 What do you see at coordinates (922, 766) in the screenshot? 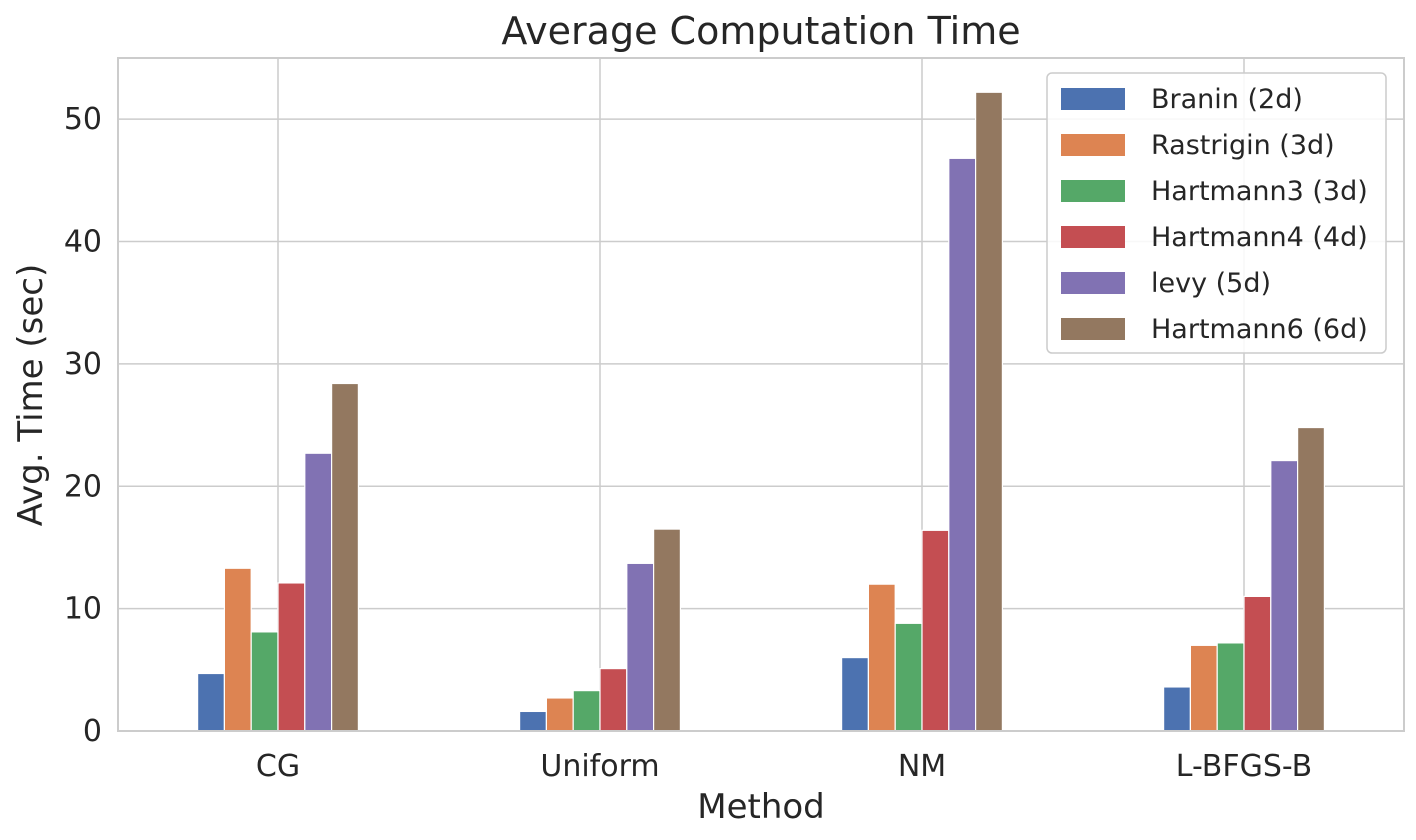
I see `x-tick-label: NM` at bounding box center [922, 766].